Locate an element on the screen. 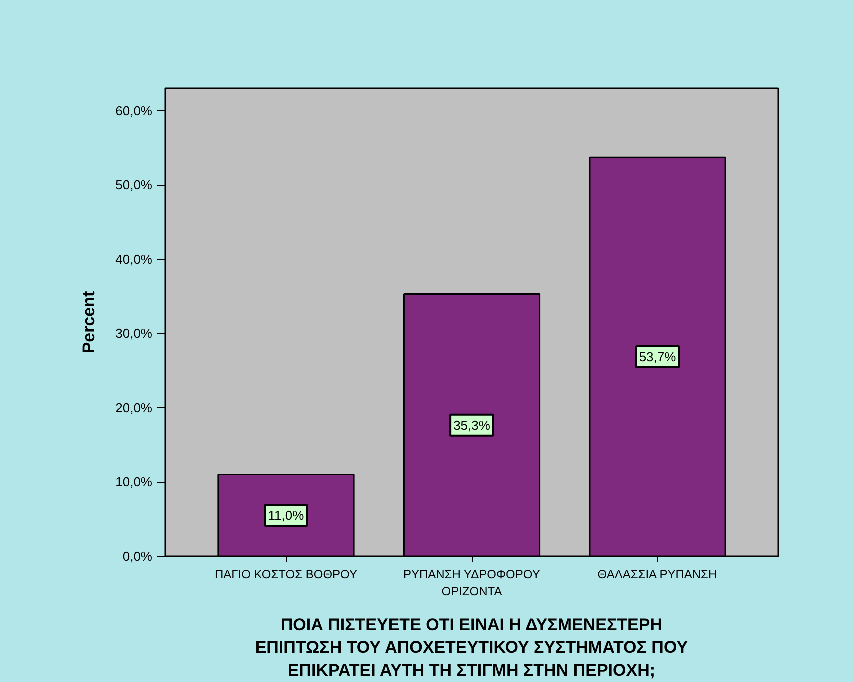  y-tick-label: 30,0% is located at coordinates (134, 334).